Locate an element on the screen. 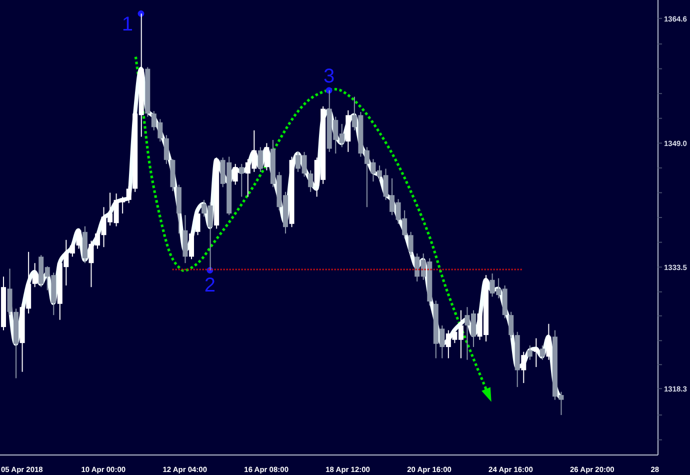 The height and width of the screenshot is (475, 690). annotation: 1 is located at coordinates (127, 25).